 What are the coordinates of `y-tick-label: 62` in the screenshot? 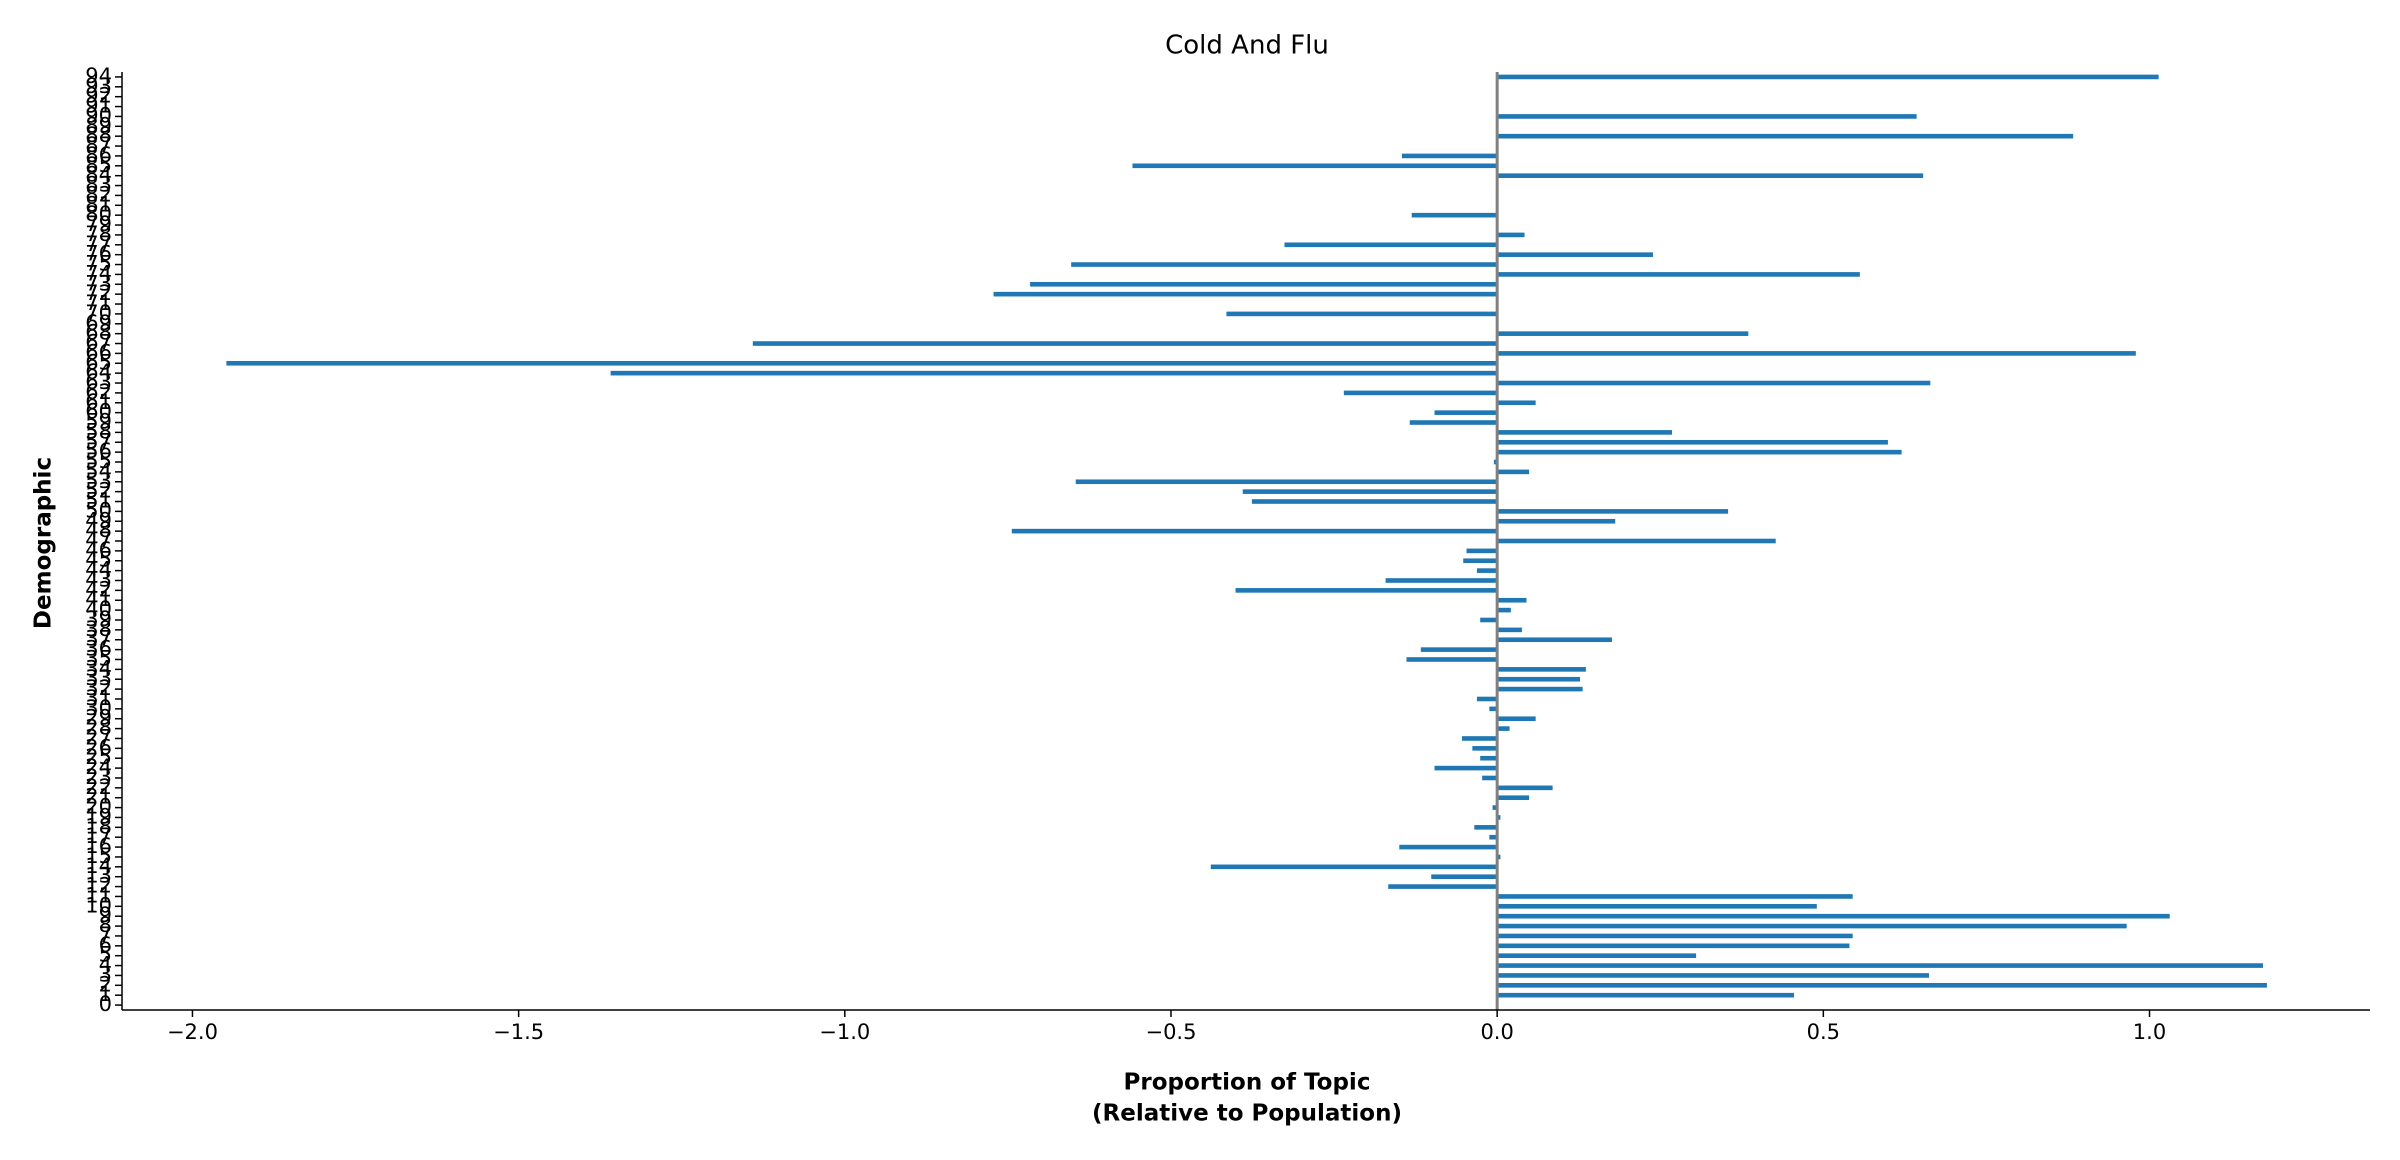 It's located at (98, 392).